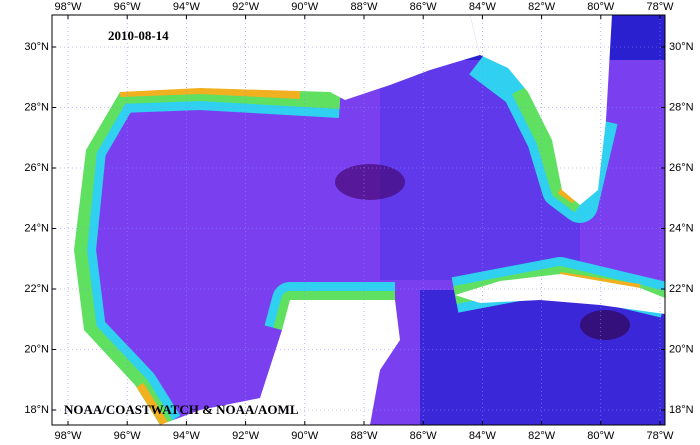 This screenshot has width=700, height=445. Describe the element at coordinates (246, 436) in the screenshot. I see `lon-label-bottom: 92°W` at that location.